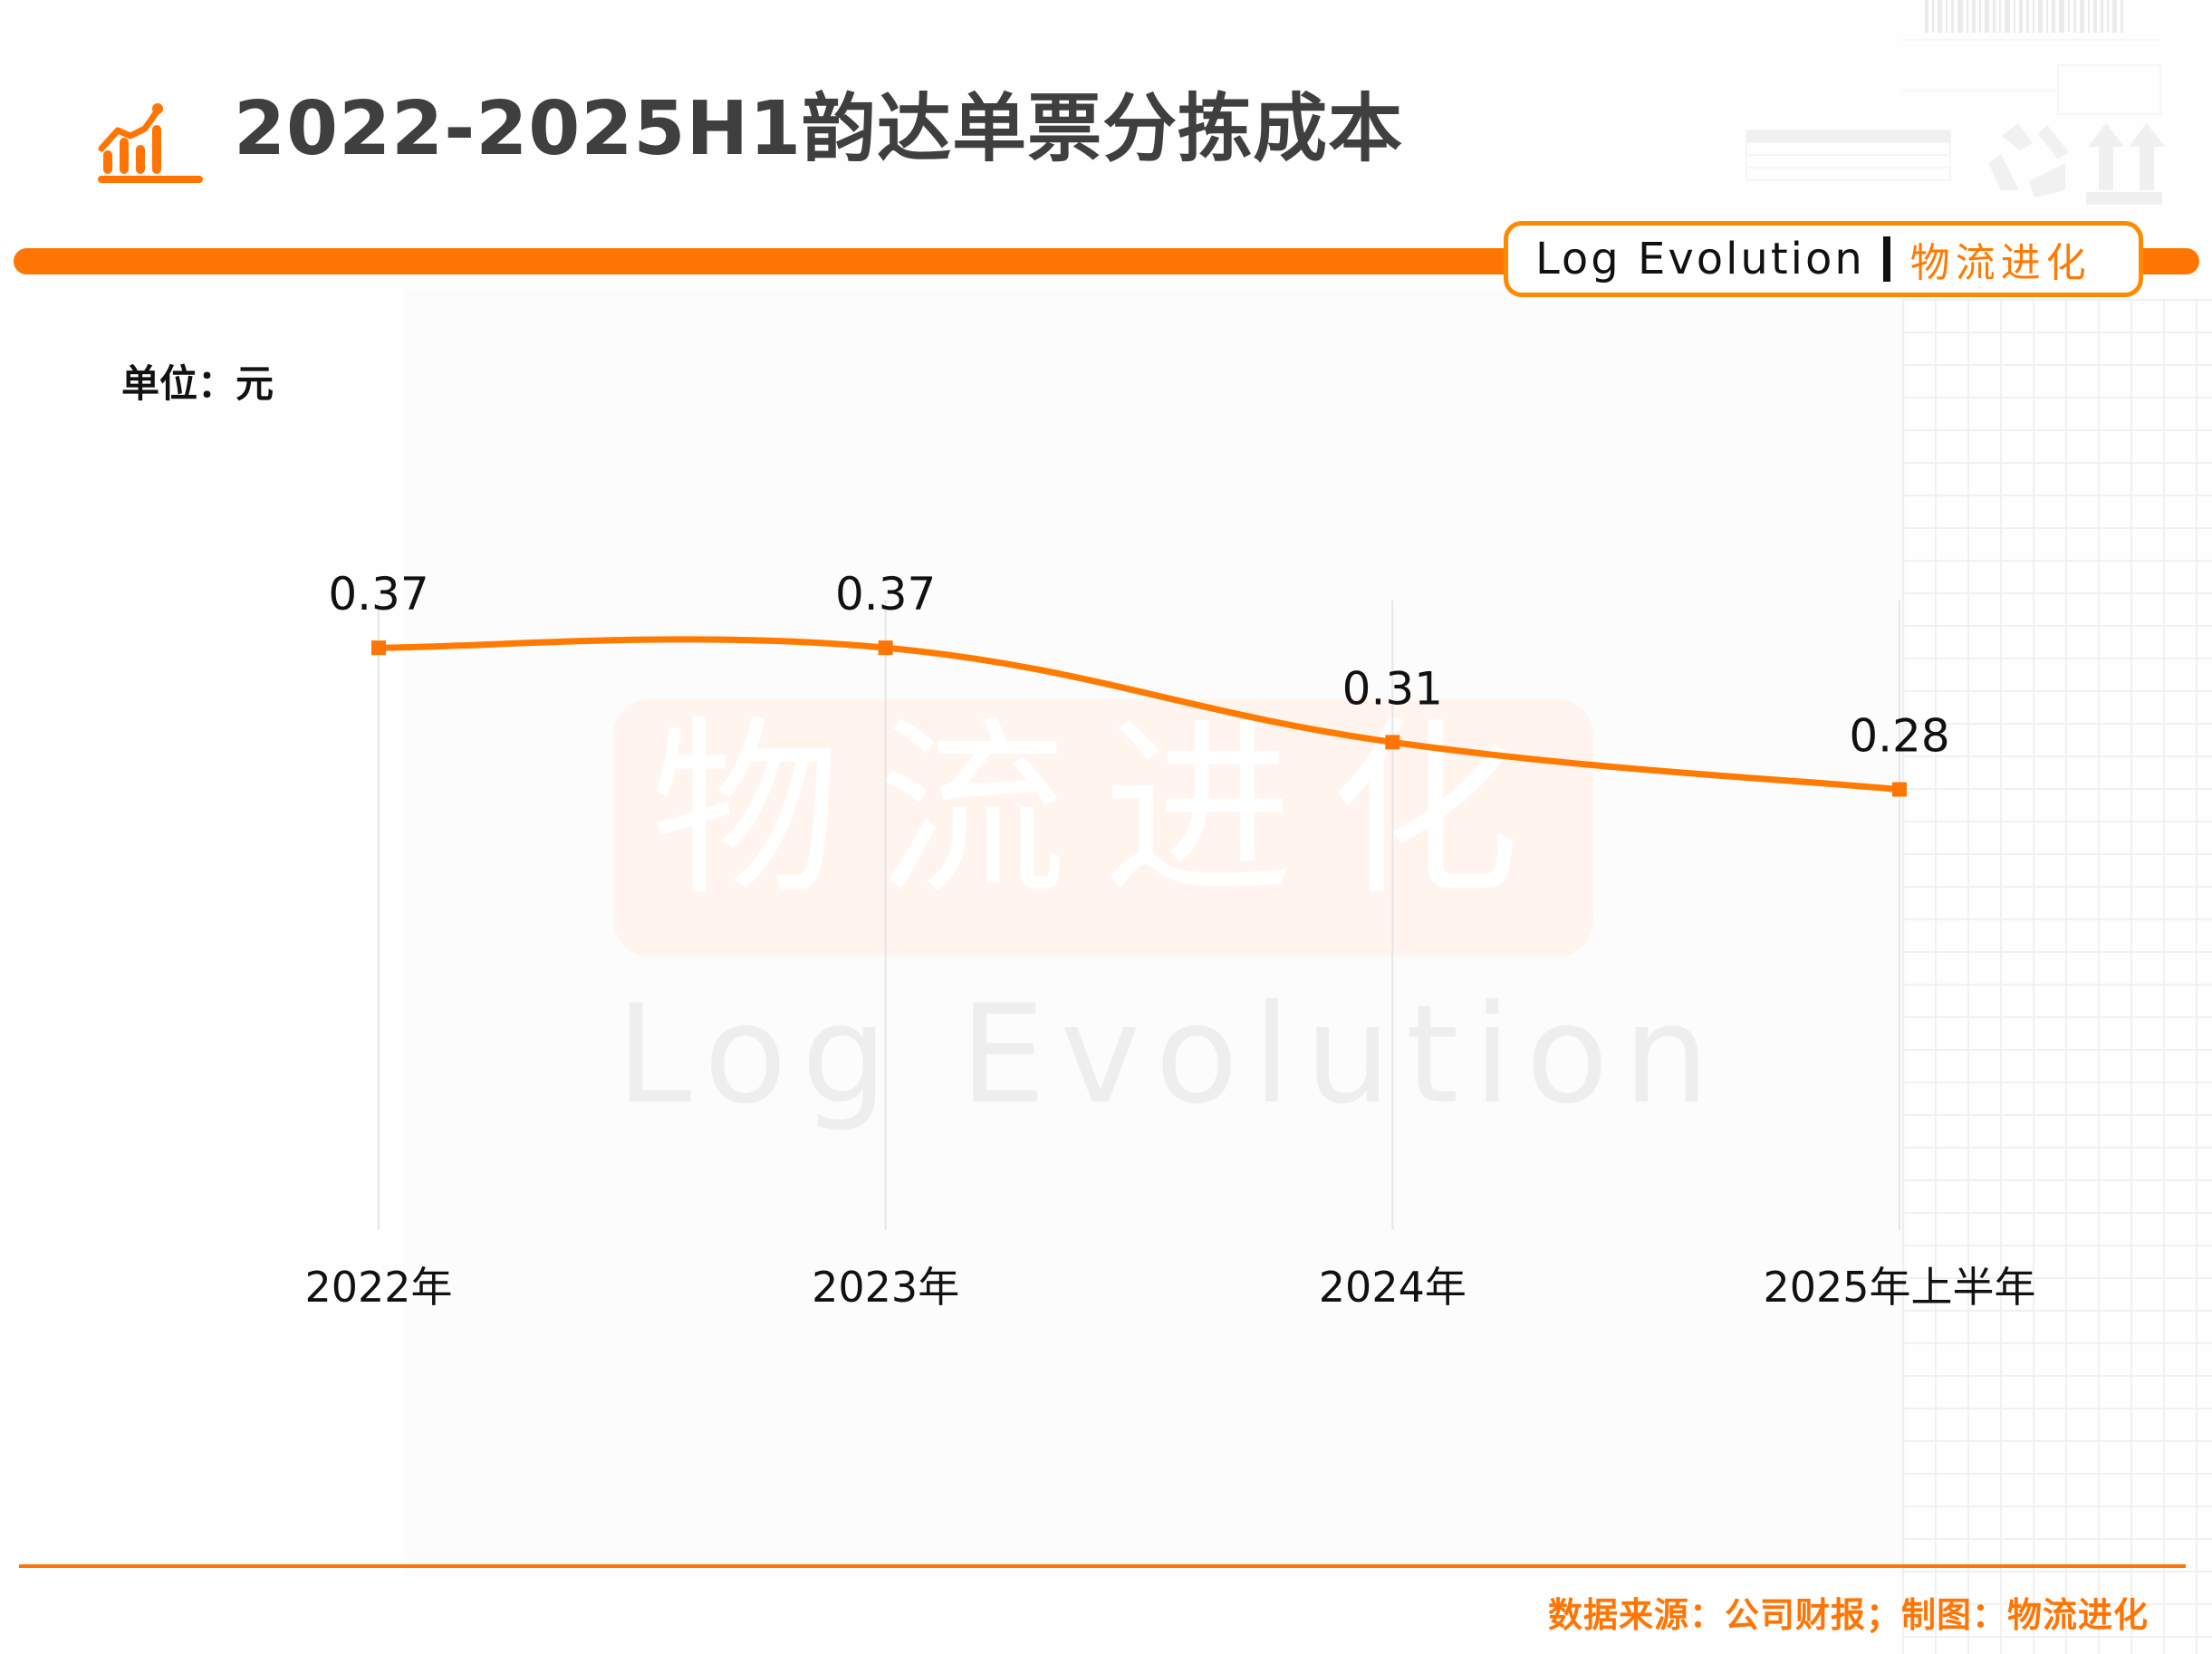  I want to click on watermark-cn: 物流进化, so click(1102, 810).